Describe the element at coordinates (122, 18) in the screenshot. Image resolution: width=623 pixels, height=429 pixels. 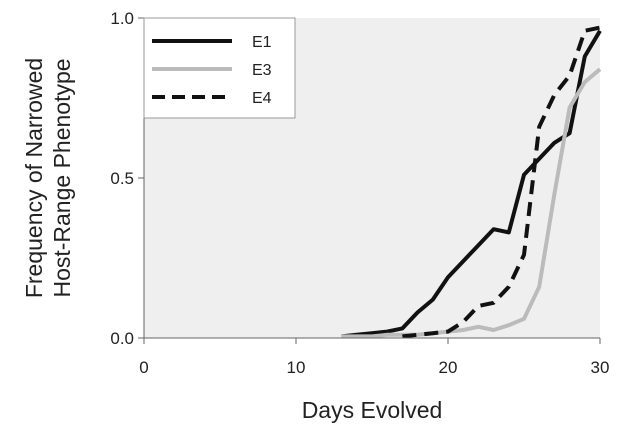
I see `y-tick-label: 1.0` at that location.